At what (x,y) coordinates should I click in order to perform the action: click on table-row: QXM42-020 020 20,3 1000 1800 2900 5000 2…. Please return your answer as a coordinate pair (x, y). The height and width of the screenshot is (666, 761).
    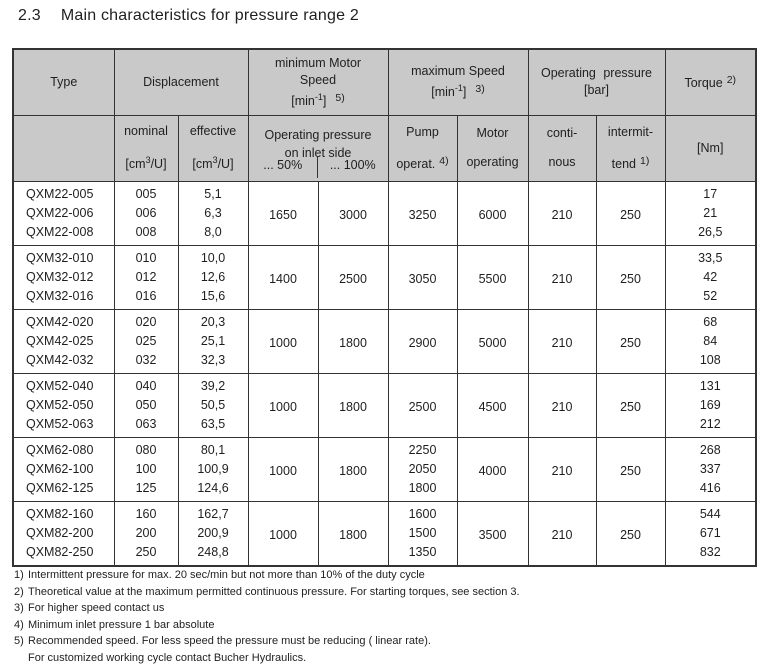
    Looking at the image, I should click on (384, 340).